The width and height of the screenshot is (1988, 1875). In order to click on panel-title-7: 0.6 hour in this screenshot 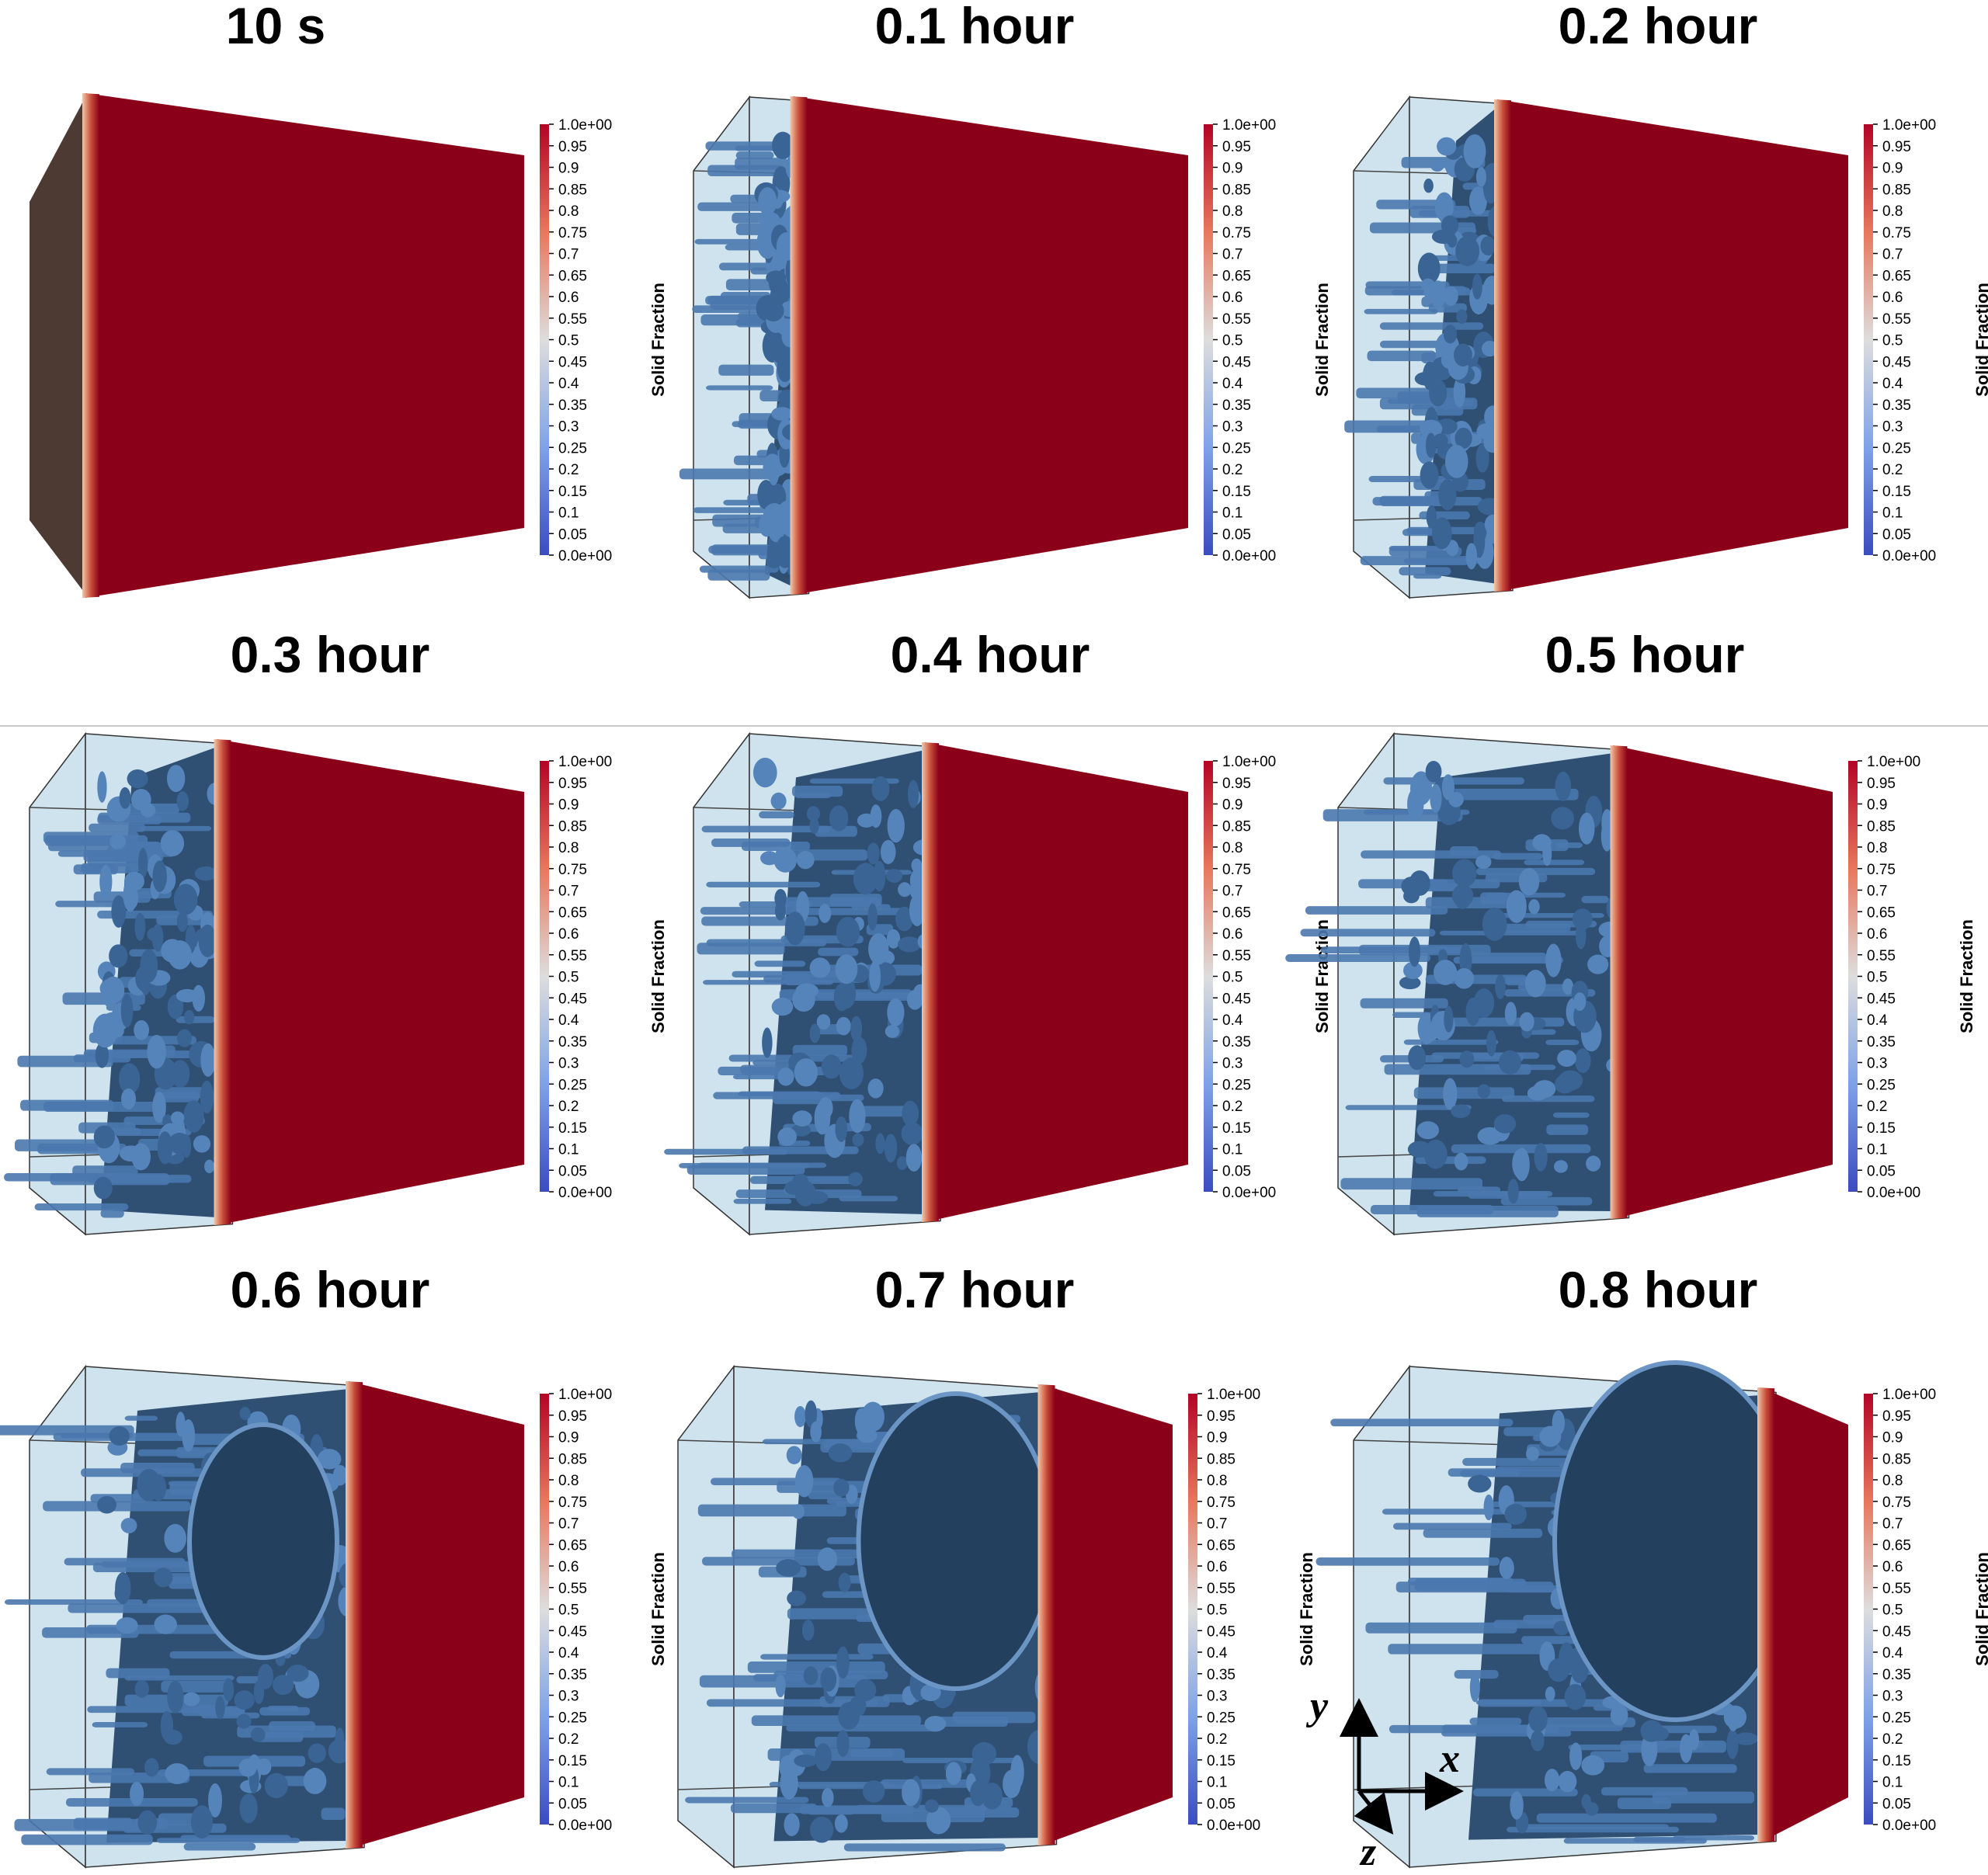, I will do `click(330, 1289)`.